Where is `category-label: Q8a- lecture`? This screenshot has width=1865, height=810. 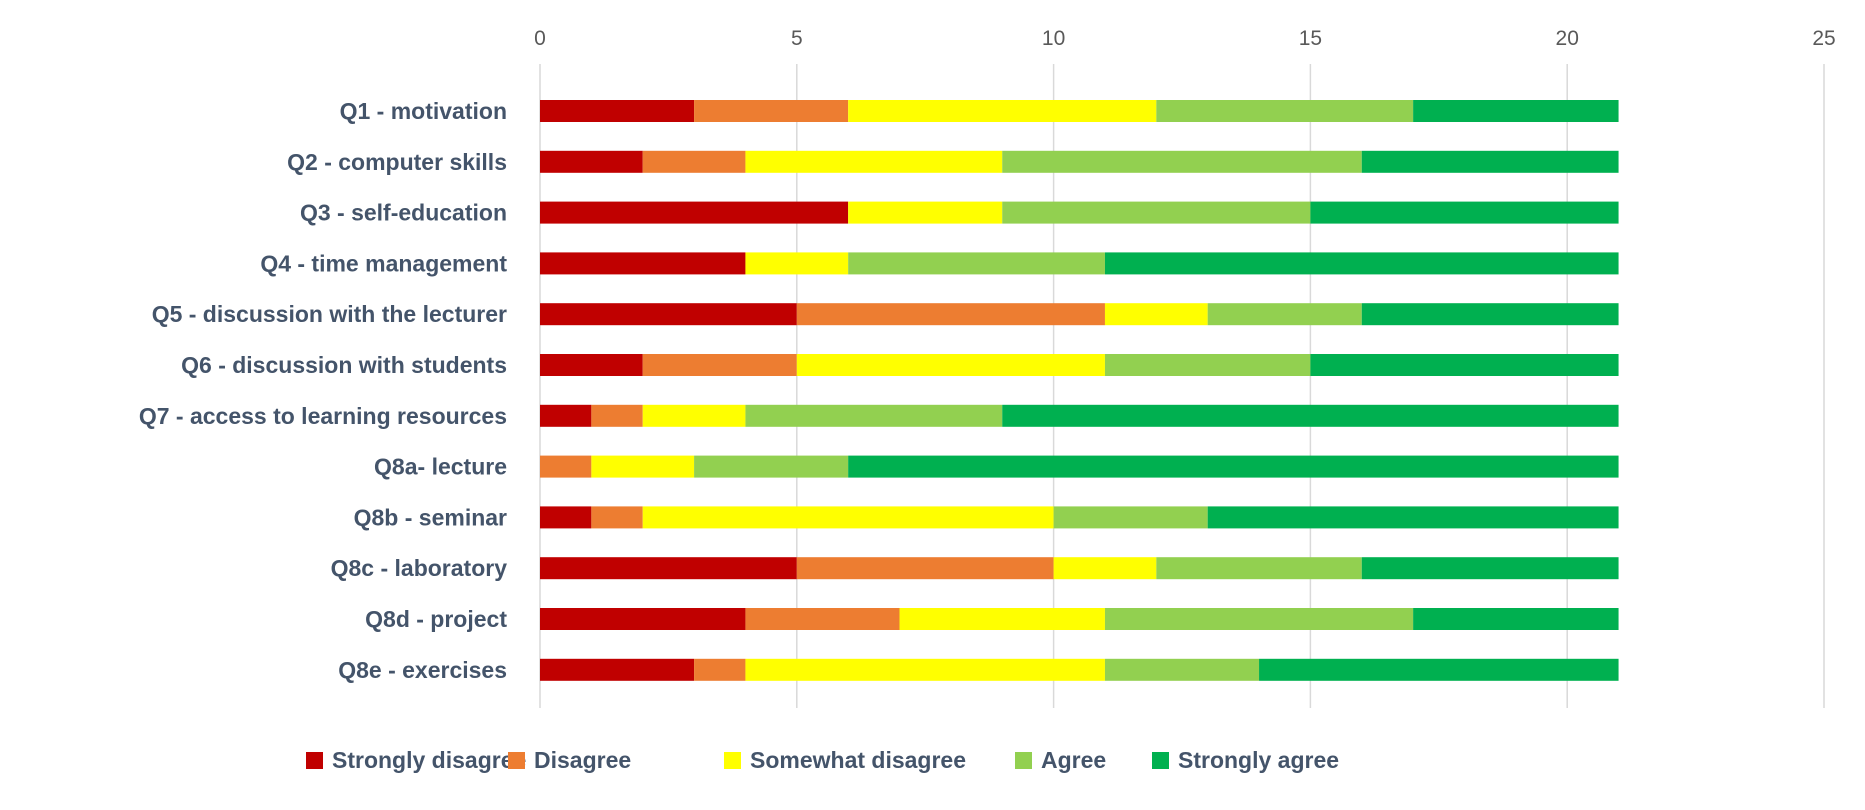
category-label: Q8a- lecture is located at coordinates (440, 467).